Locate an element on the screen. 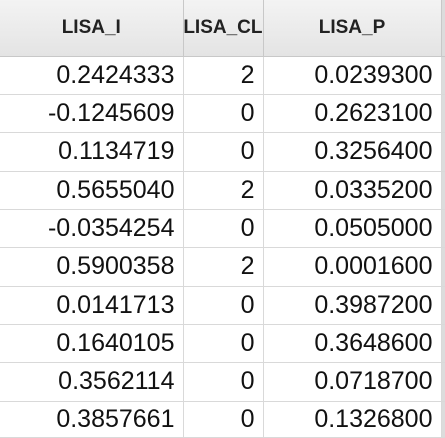  cell-lisa-i: 0.3562114 is located at coordinates (92, 382).